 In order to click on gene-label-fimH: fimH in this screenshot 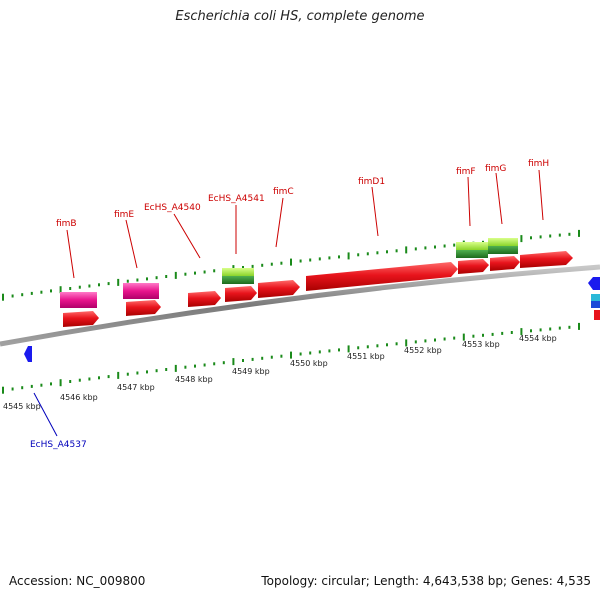, I will do `click(538, 164)`.